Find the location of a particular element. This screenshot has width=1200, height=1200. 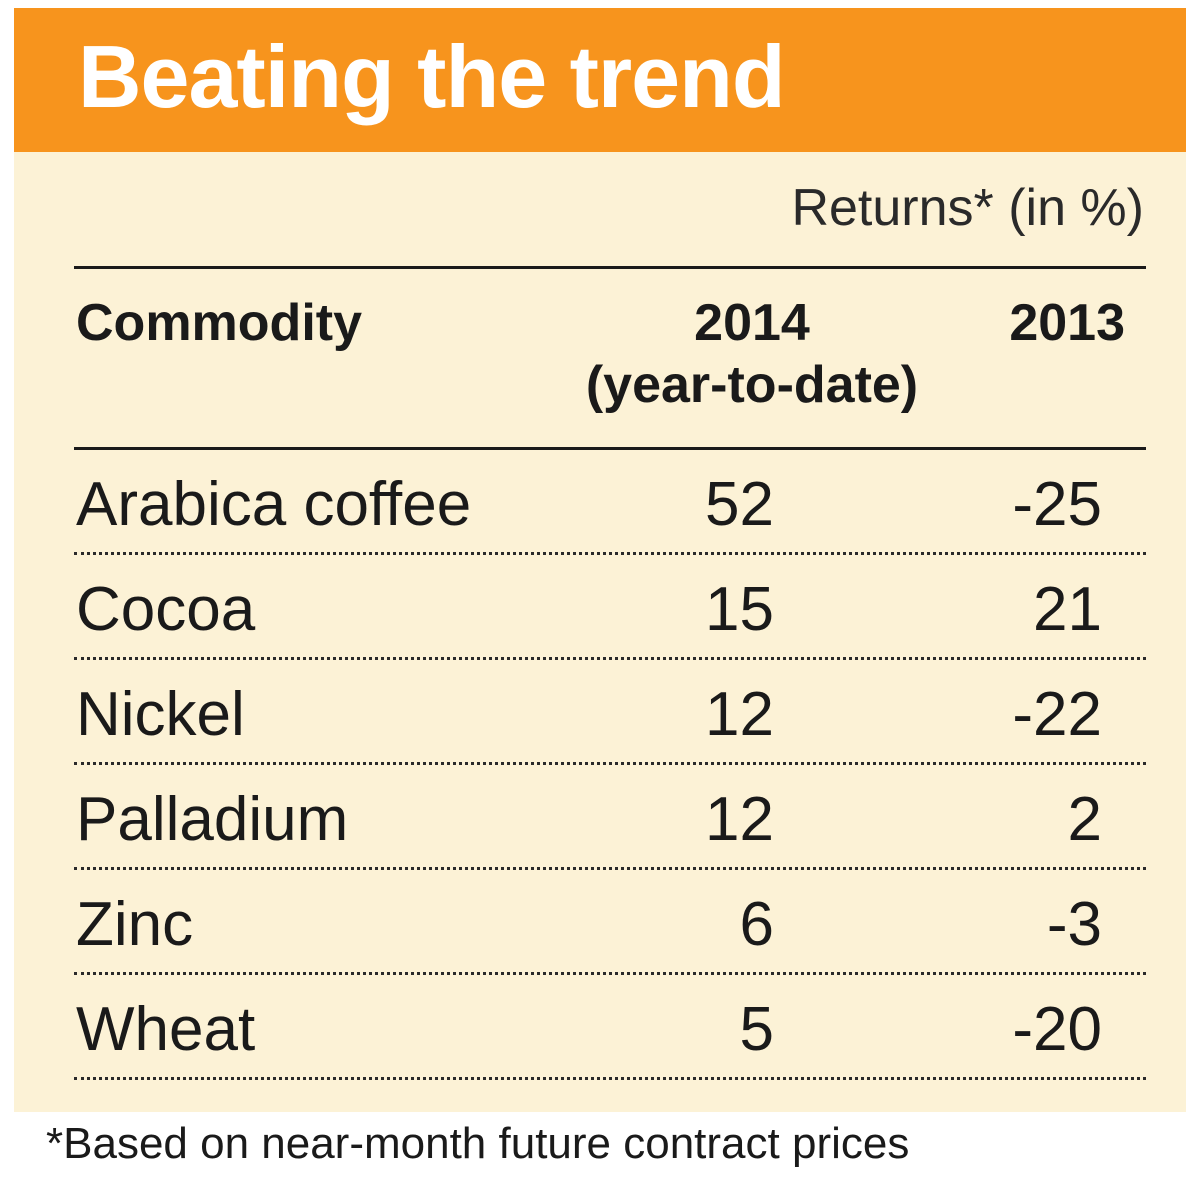

commodity-cell: Nickel is located at coordinates (160, 714).